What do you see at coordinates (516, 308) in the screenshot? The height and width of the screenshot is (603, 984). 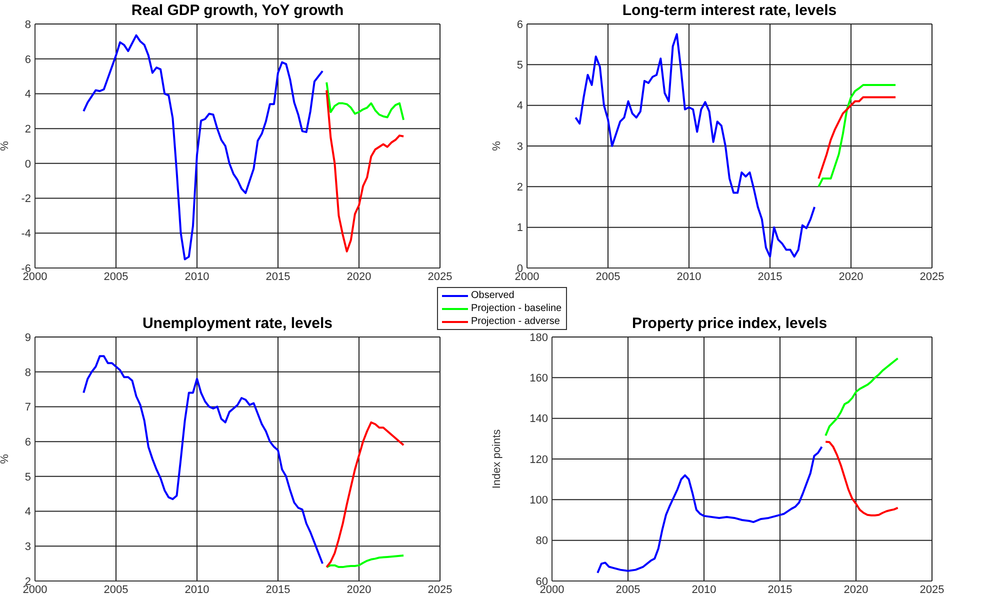 I see `legend-label: Projection - baseline` at bounding box center [516, 308].